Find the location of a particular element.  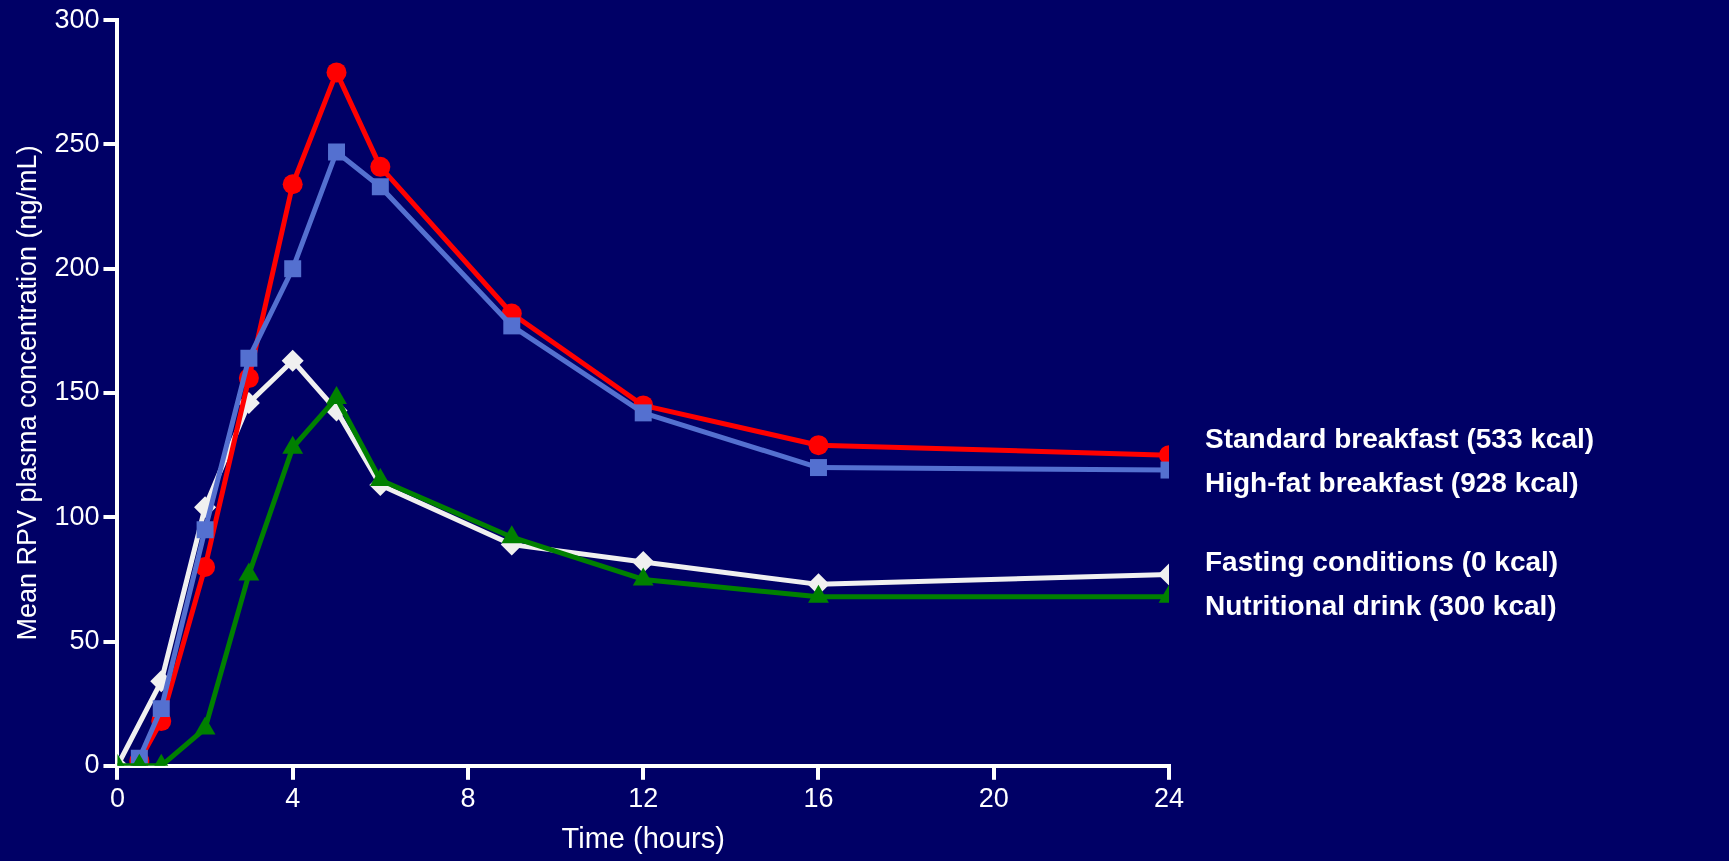

y-tick-label: 0 is located at coordinates (92, 764).